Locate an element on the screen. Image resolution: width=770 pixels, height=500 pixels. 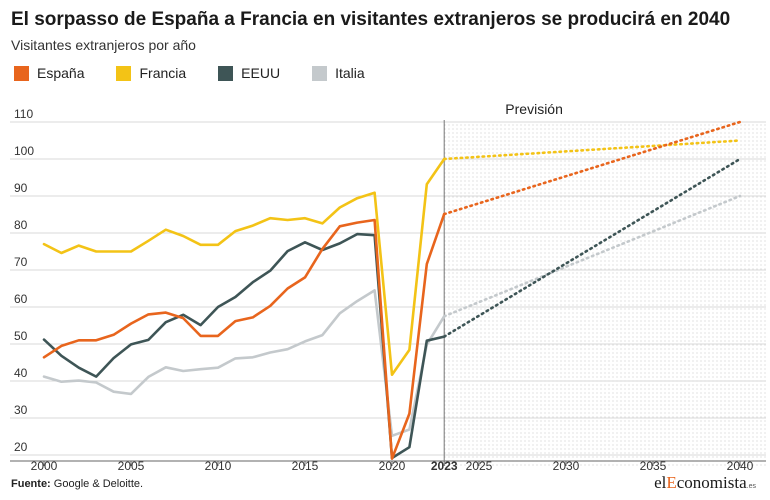
x-tick-label: 2030 is located at coordinates (566, 464).